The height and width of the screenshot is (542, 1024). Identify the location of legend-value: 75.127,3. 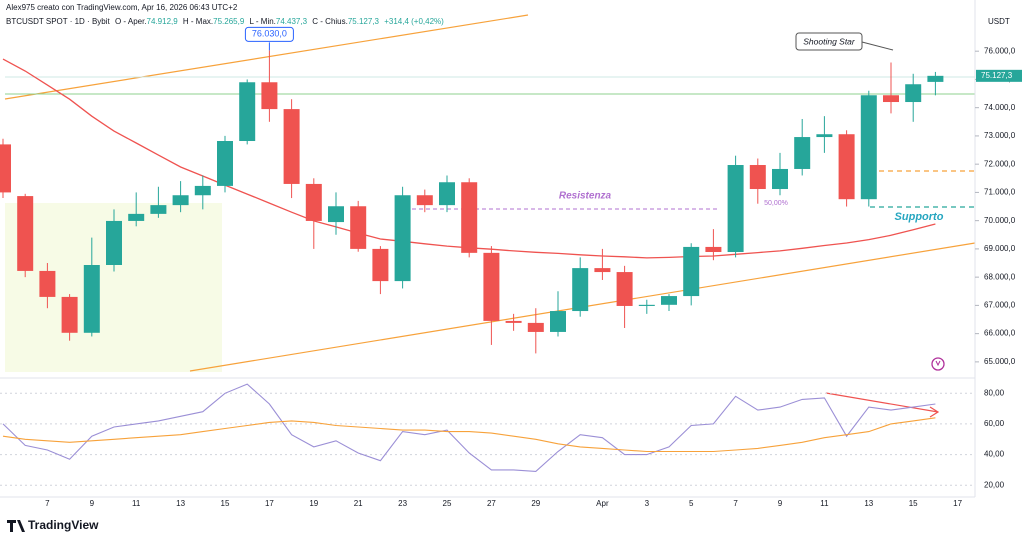
(364, 21).